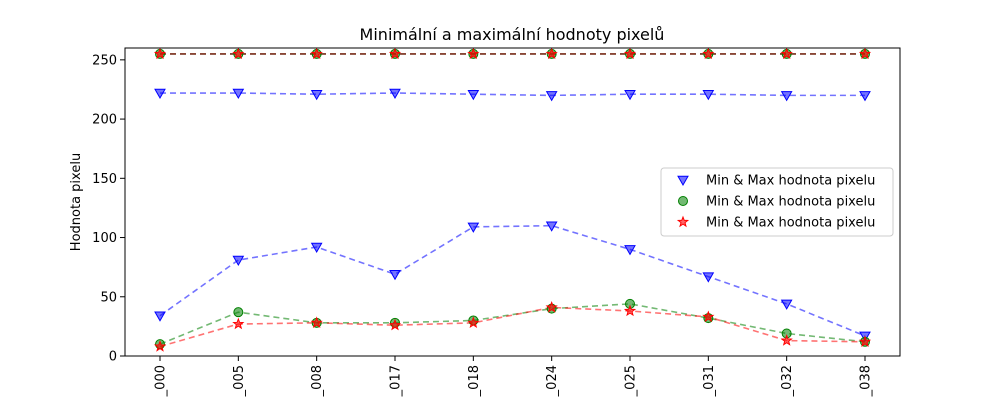  What do you see at coordinates (239, 381) in the screenshot?
I see `x-tick-label: _005` at bounding box center [239, 381].